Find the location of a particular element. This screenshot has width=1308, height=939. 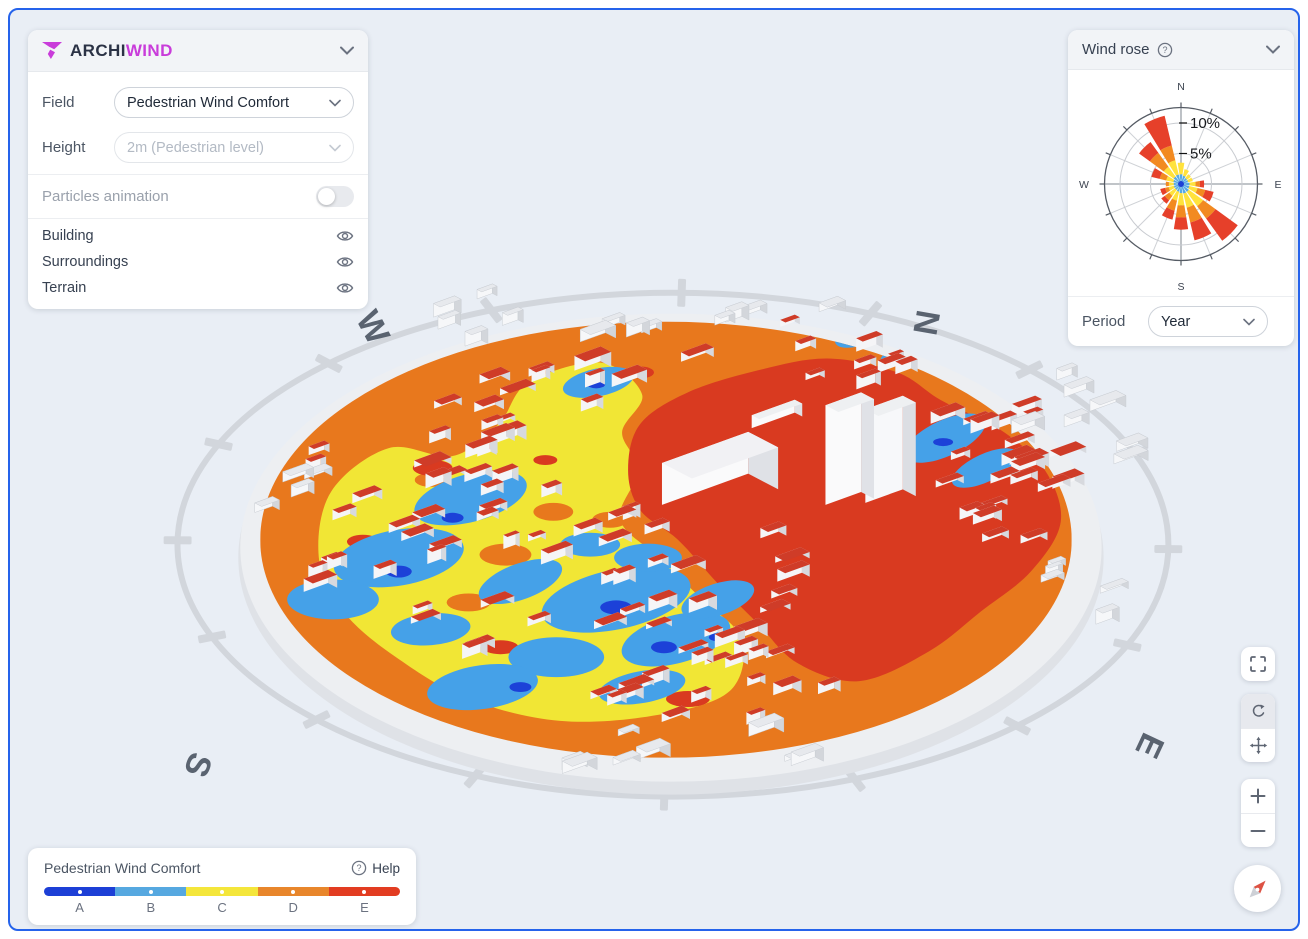

brand-logo: ARCHIWIND is located at coordinates (107, 51).